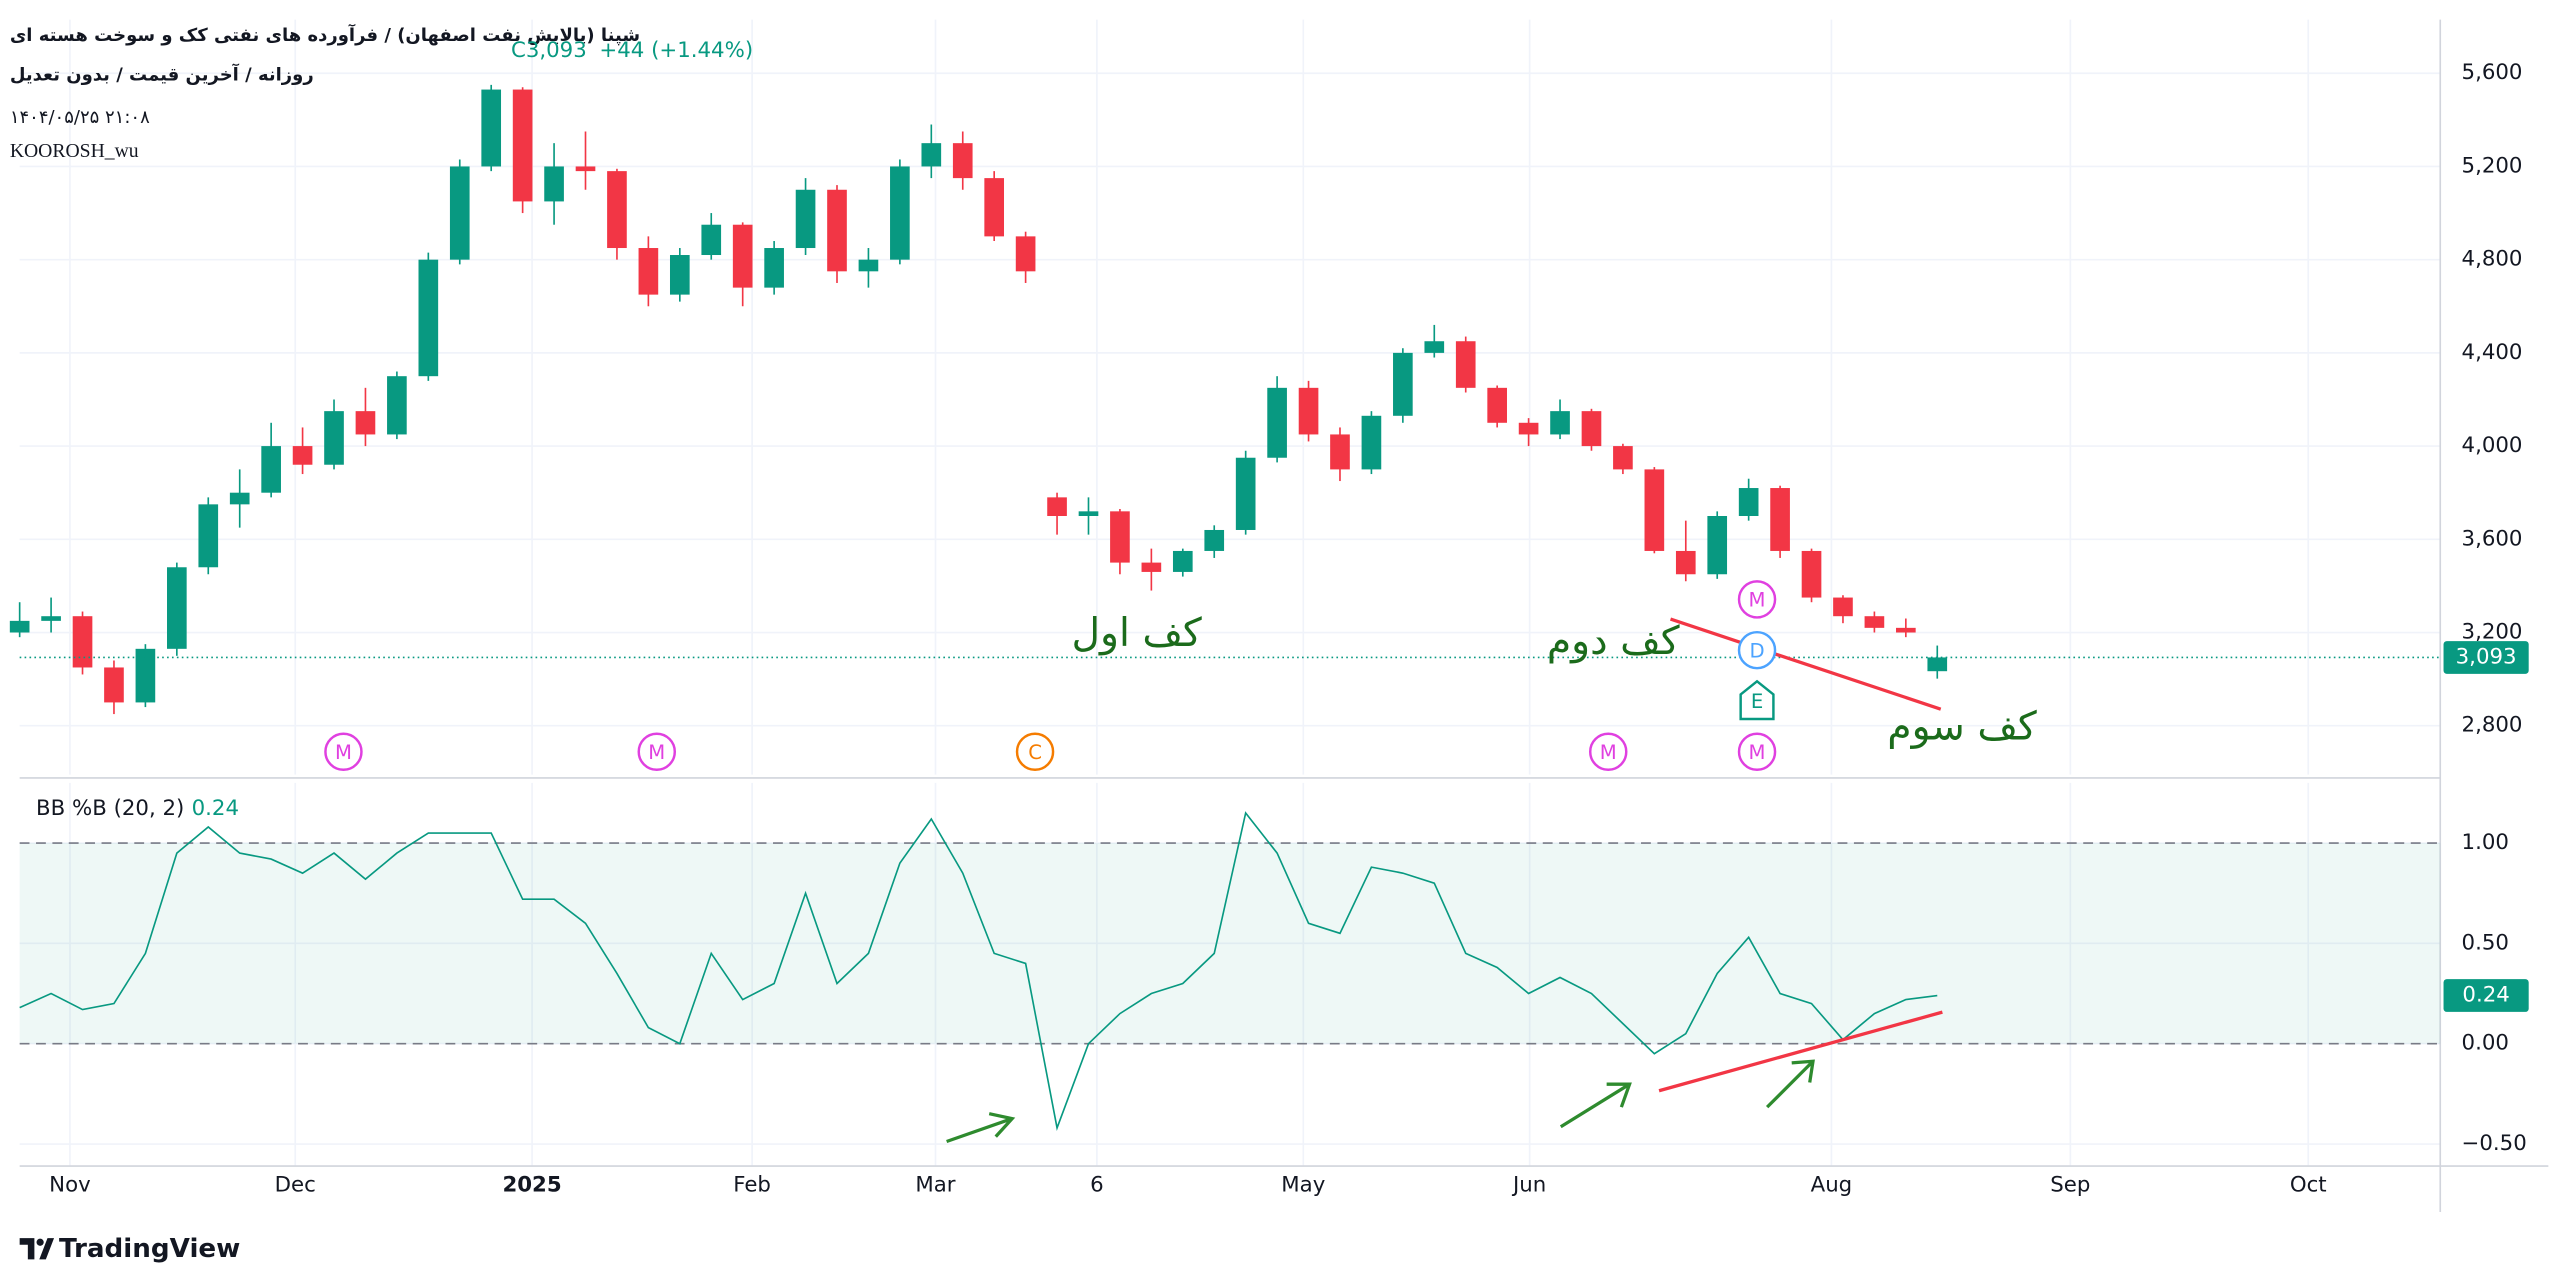  Describe the element at coordinates (2492, 352) in the screenshot. I see `y-tick-label: 4,400` at that location.